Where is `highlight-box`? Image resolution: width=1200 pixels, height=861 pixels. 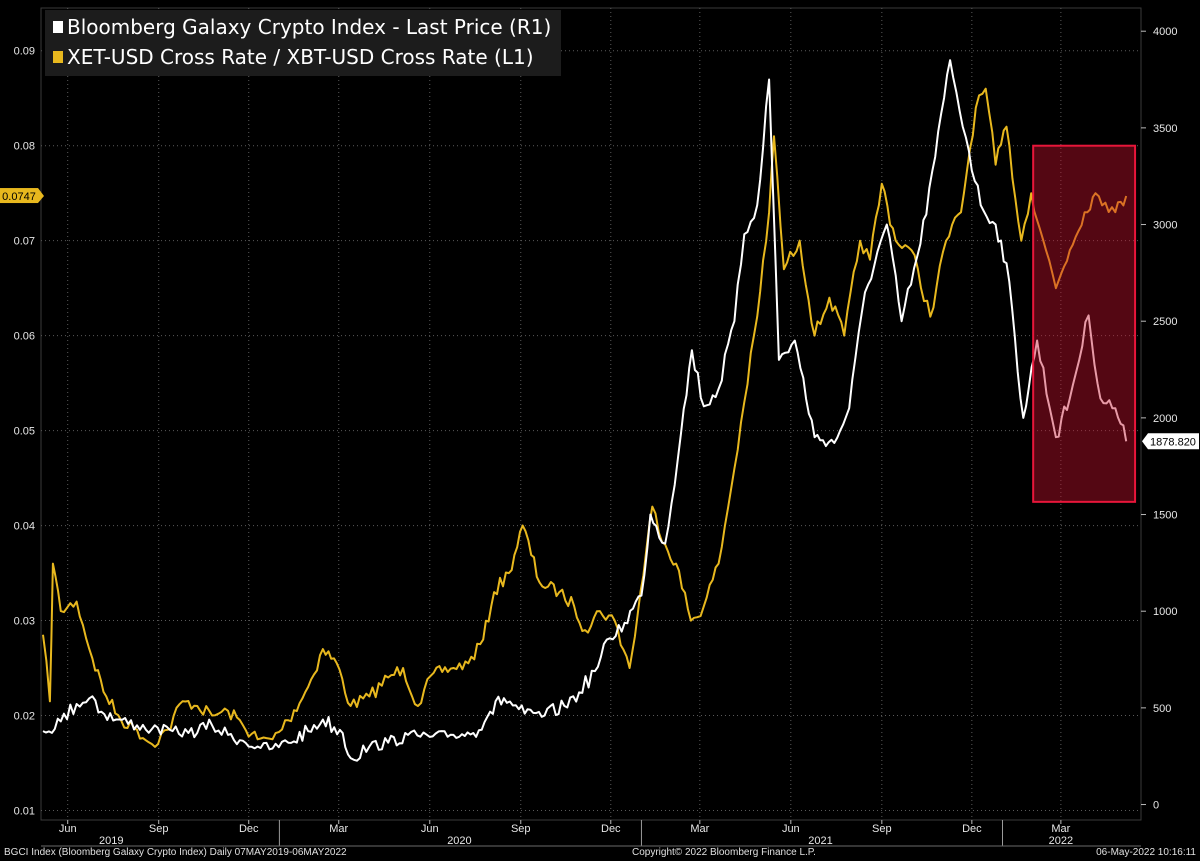
highlight-box is located at coordinates (1084, 323).